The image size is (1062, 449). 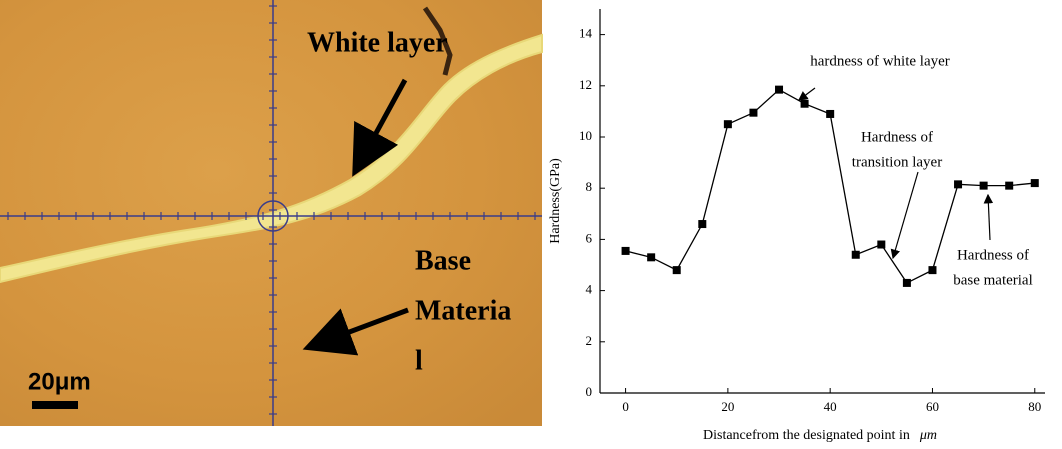 What do you see at coordinates (59, 381) in the screenshot?
I see `scale-label: 20μm` at bounding box center [59, 381].